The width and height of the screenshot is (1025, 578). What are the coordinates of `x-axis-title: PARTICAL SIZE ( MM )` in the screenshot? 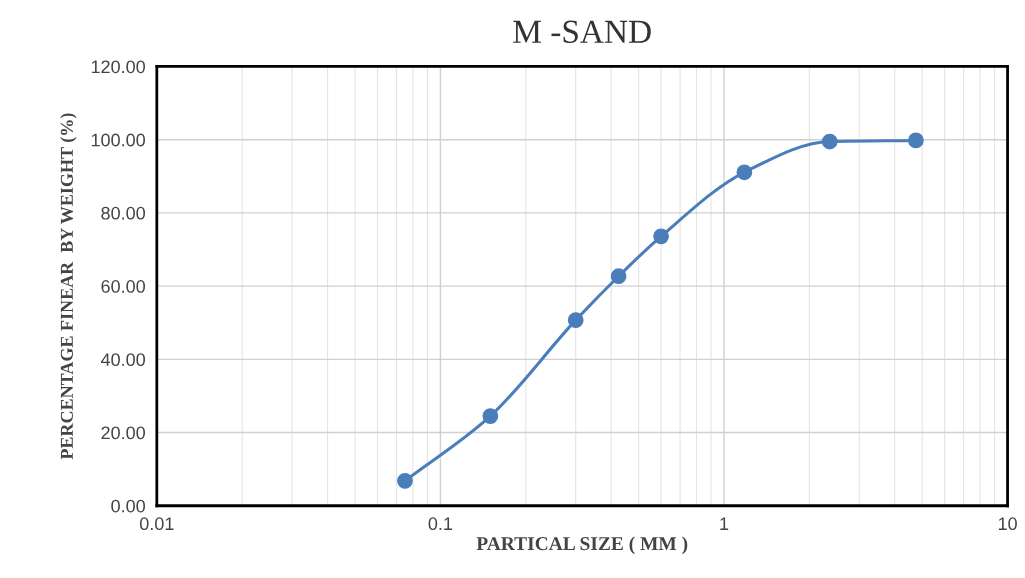 It's located at (582, 545).